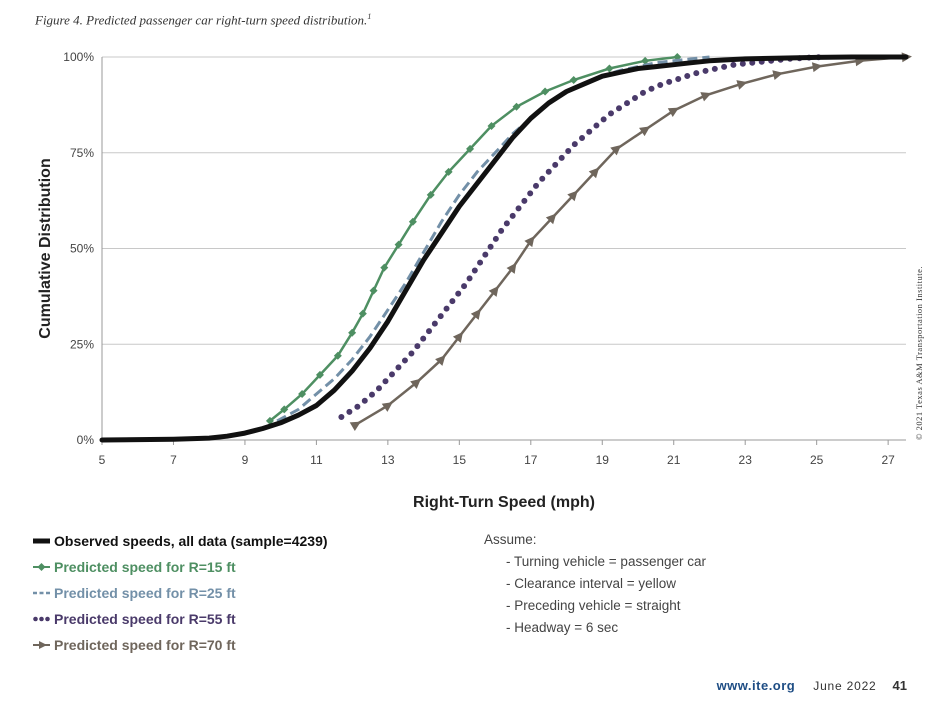 This screenshot has height=705, width=943. I want to click on website-link: www.ite.org, so click(756, 685).